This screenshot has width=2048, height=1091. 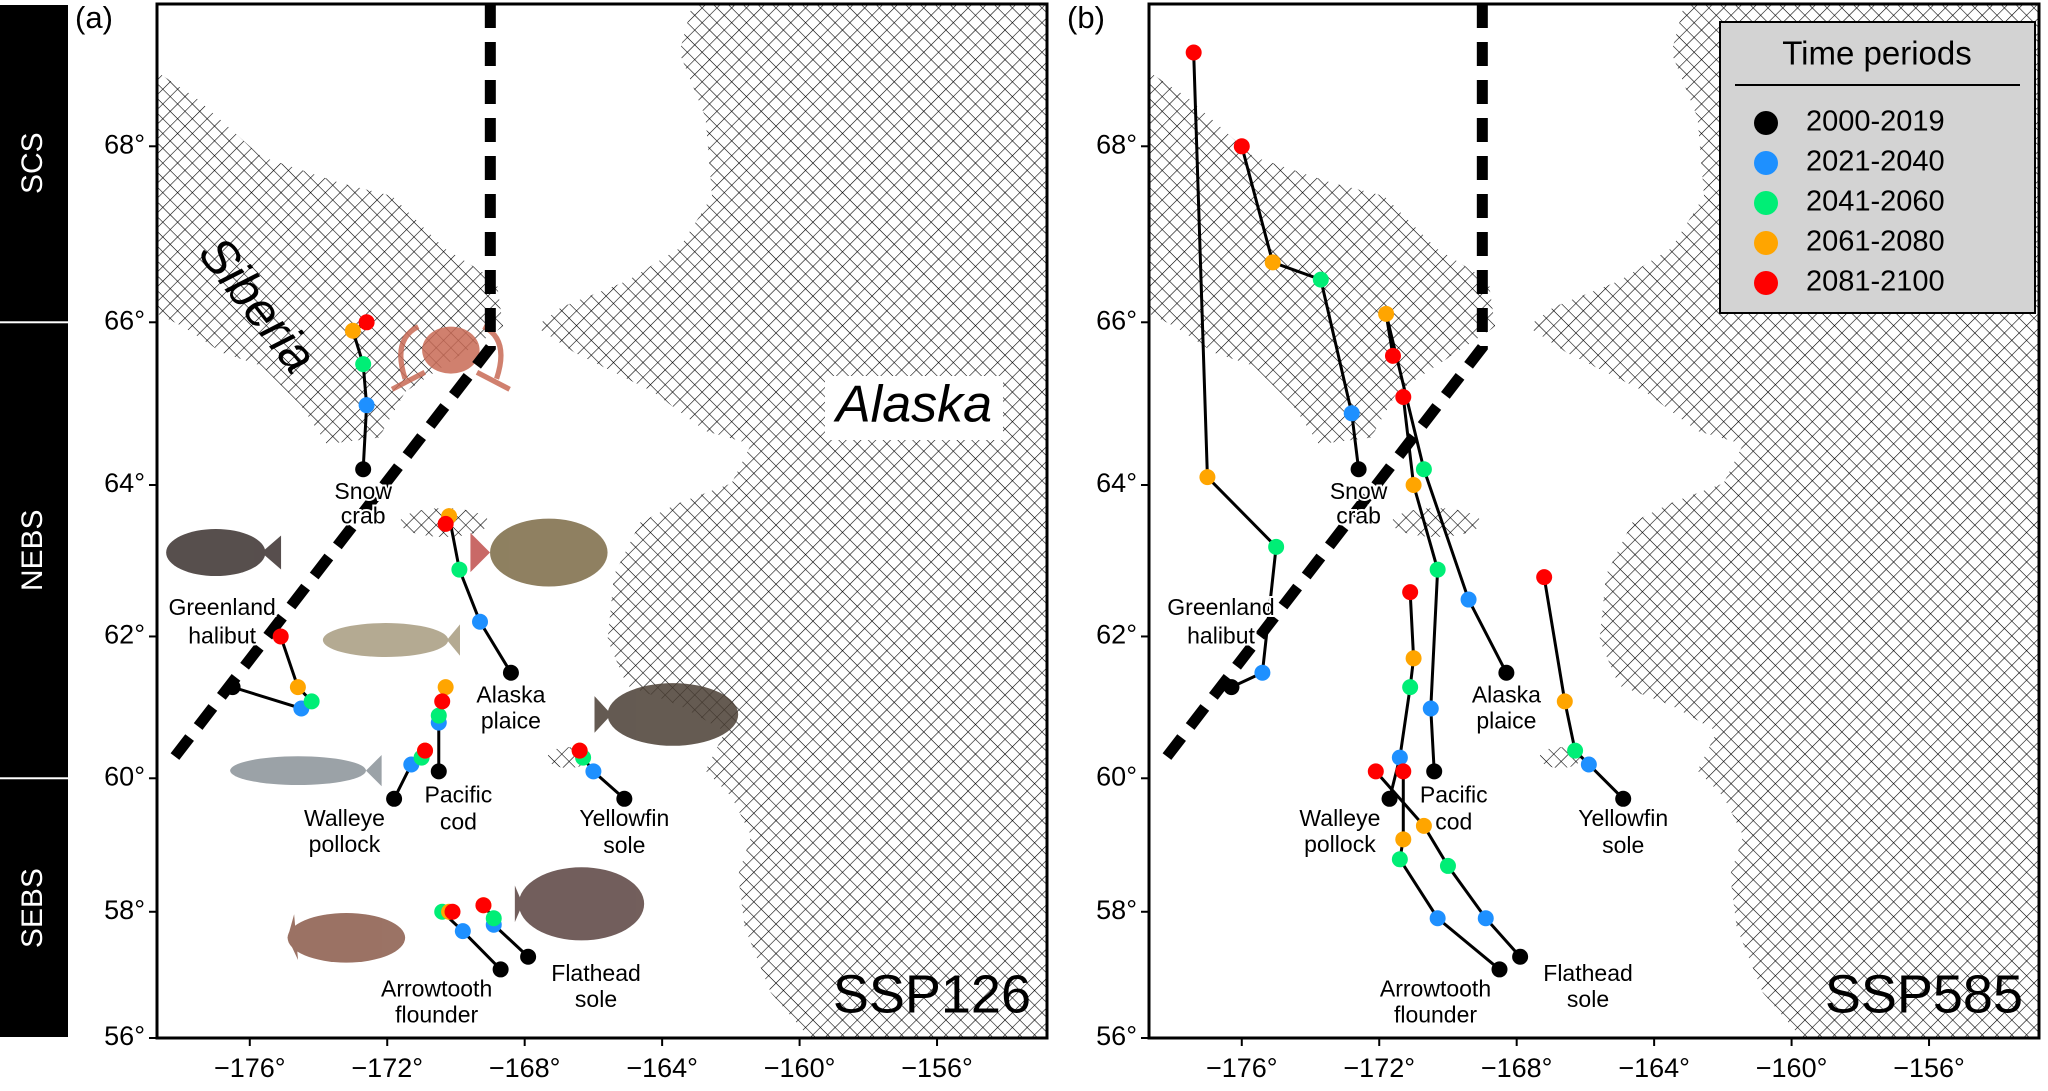 I want to click on species-label: Flathead, so click(x=596, y=973).